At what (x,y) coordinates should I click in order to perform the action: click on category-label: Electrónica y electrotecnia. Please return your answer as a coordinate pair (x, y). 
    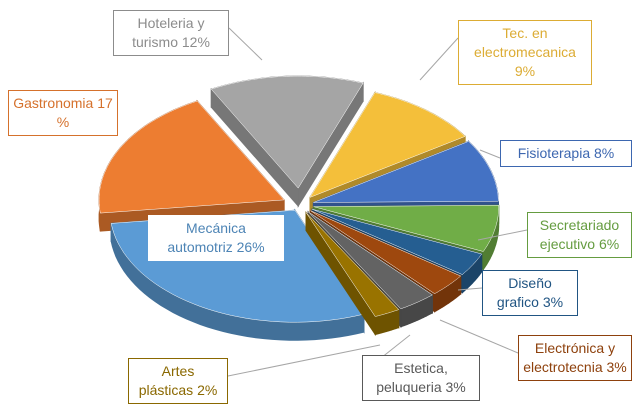
    Looking at the image, I should click on (569, 357).